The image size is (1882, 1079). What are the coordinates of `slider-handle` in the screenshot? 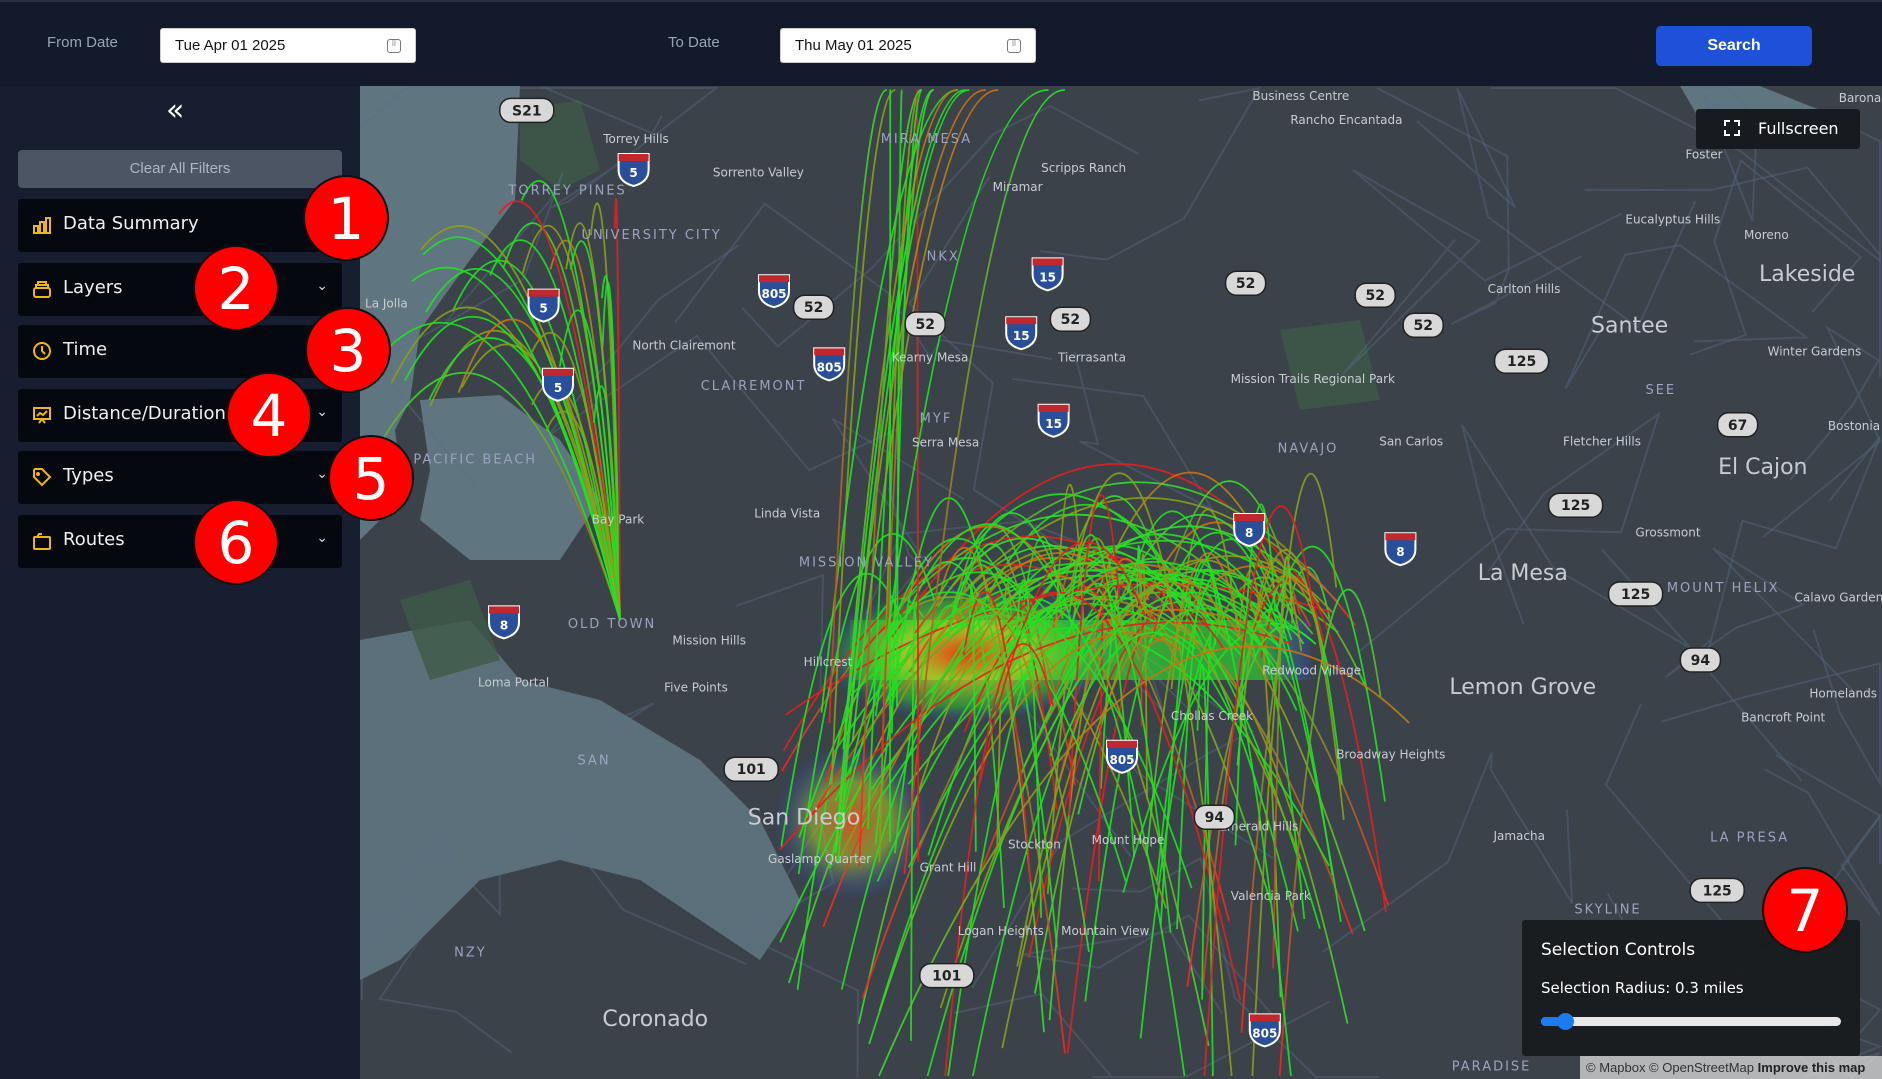 It's located at (1565, 1021).